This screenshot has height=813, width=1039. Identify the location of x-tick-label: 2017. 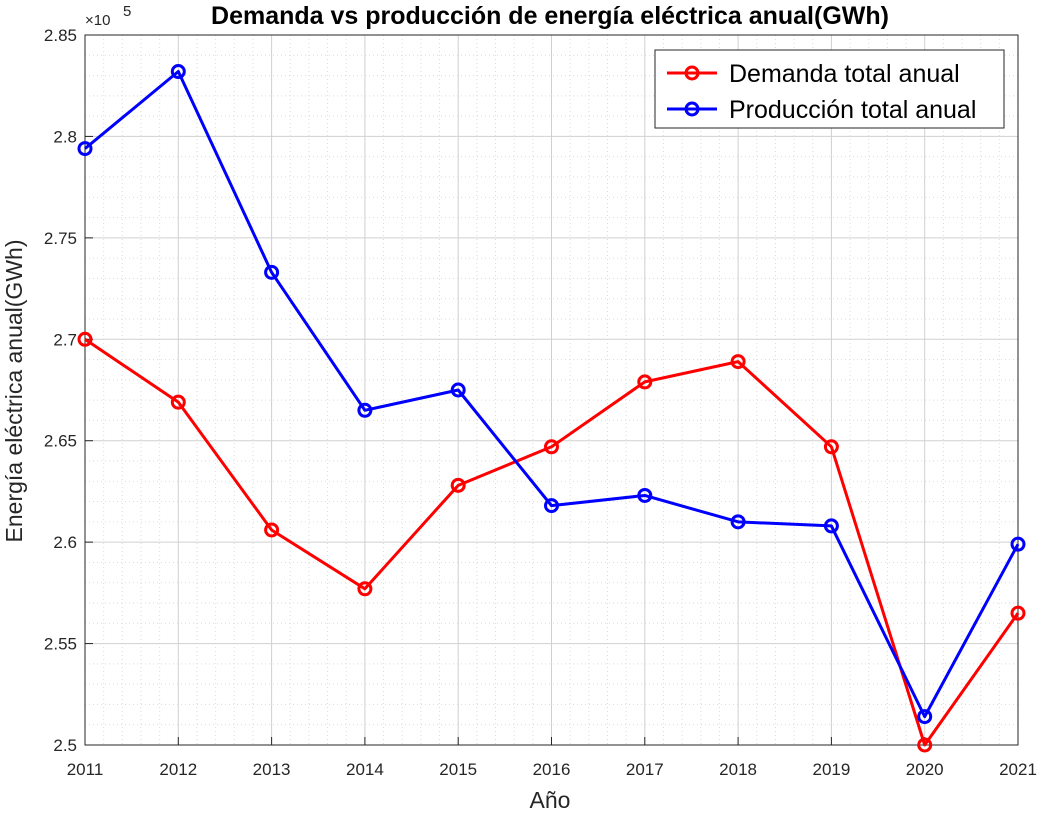
(645, 769).